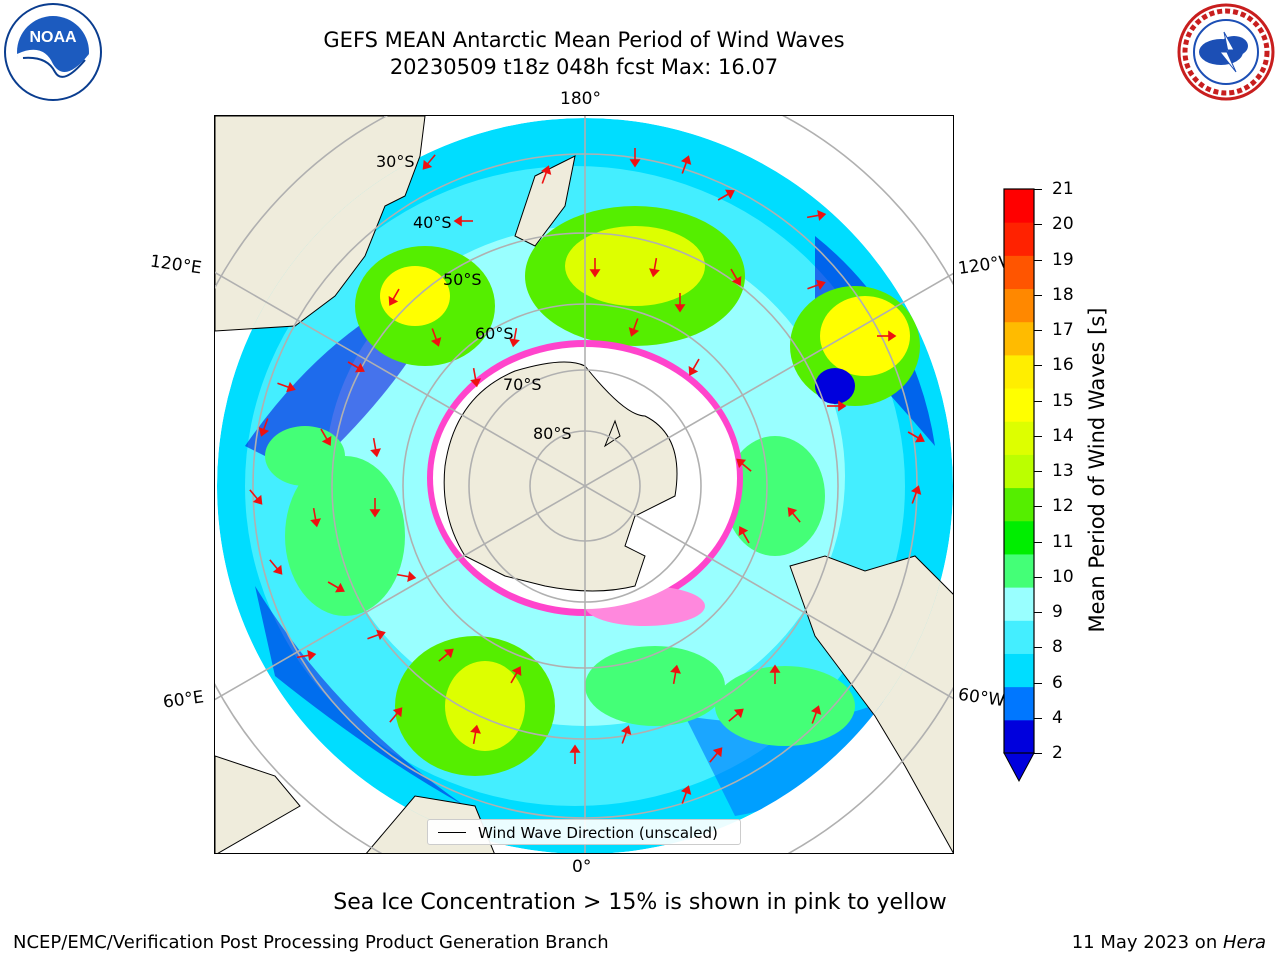 The image size is (1280, 960). Describe the element at coordinates (1063, 435) in the screenshot. I see `colorbar-tick-label: 14` at that location.